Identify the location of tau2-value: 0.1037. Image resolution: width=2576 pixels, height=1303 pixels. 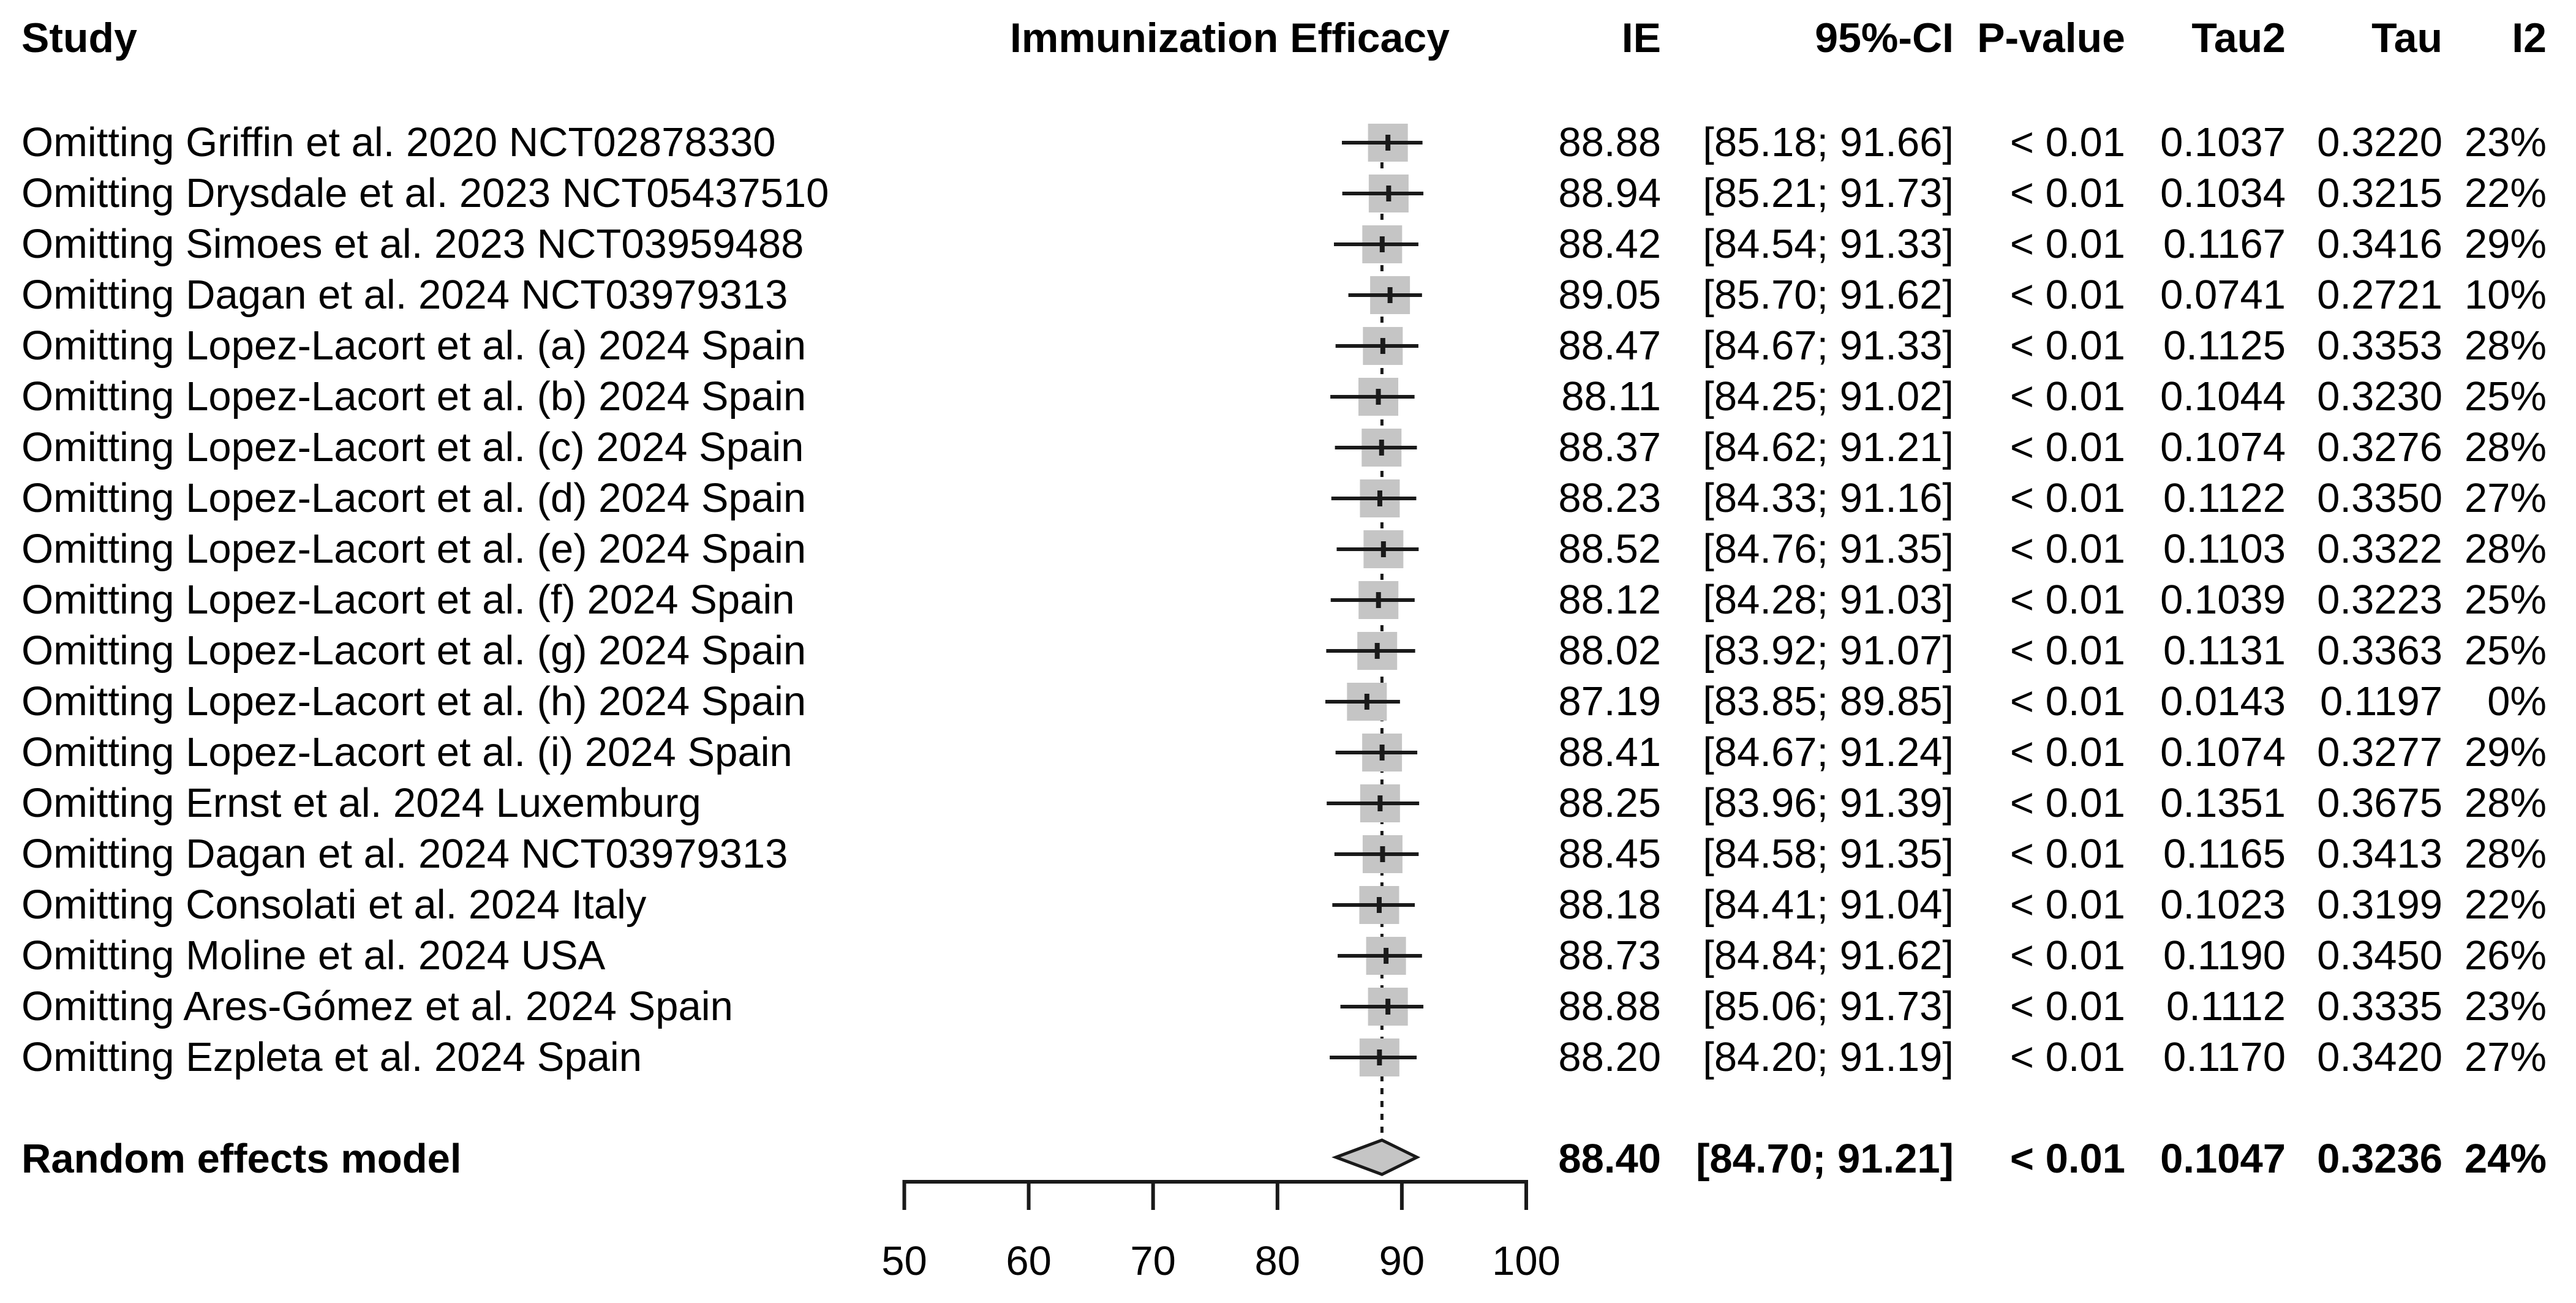
(2223, 142).